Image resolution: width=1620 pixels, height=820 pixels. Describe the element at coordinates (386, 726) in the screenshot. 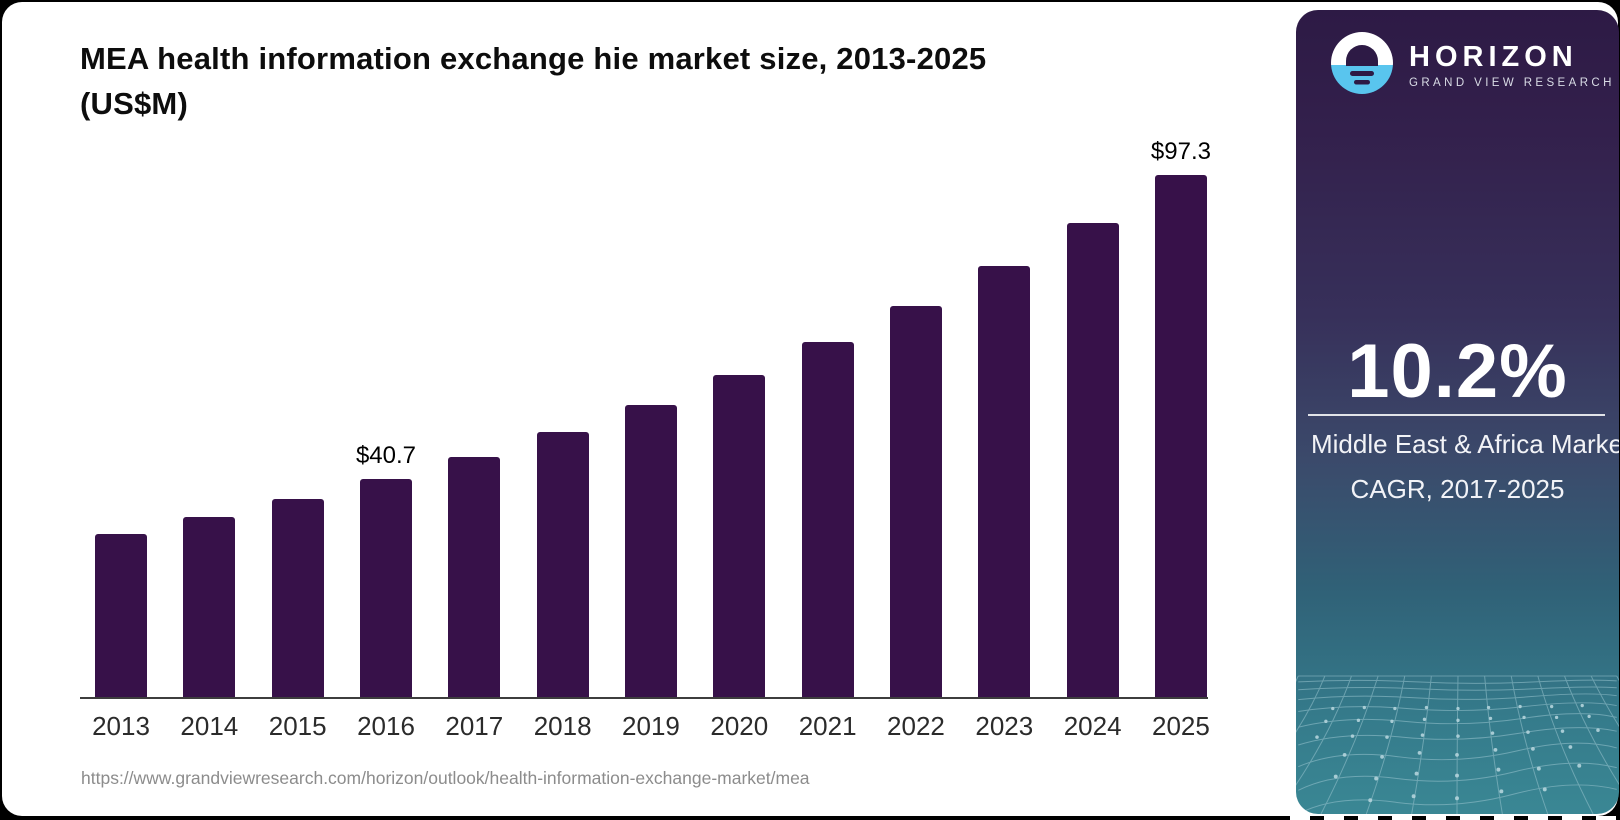

I see `x-axis-label-2016: 2016` at that location.